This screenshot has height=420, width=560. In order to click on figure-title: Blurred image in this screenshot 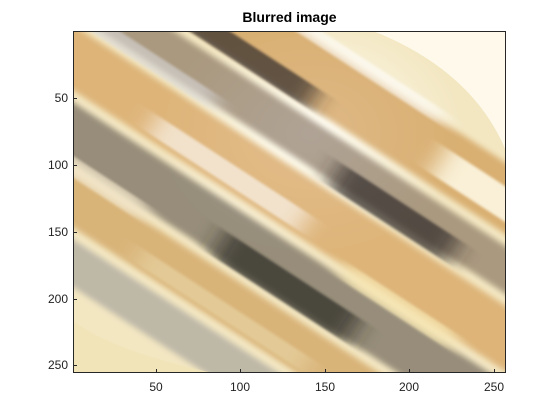, I will do `click(289, 17)`.